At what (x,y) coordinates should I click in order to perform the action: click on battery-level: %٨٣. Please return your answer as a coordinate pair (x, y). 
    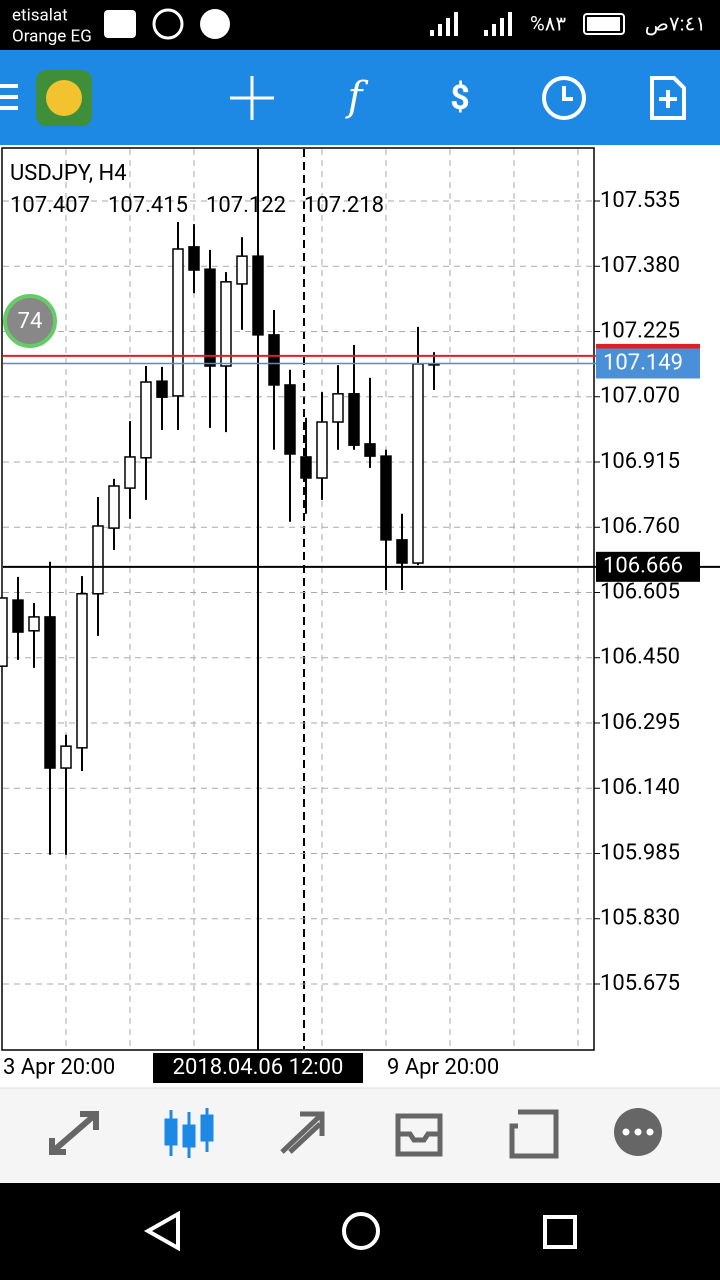
    Looking at the image, I should click on (548, 23).